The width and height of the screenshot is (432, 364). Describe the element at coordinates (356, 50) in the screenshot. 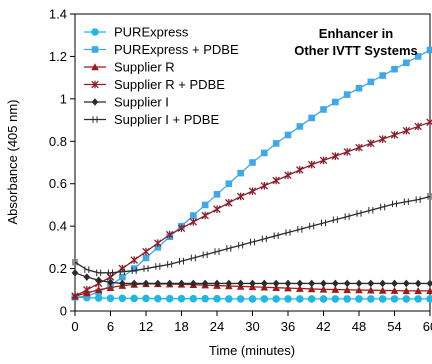

I see `annotation-line-2: Other IVTT Systems` at that location.